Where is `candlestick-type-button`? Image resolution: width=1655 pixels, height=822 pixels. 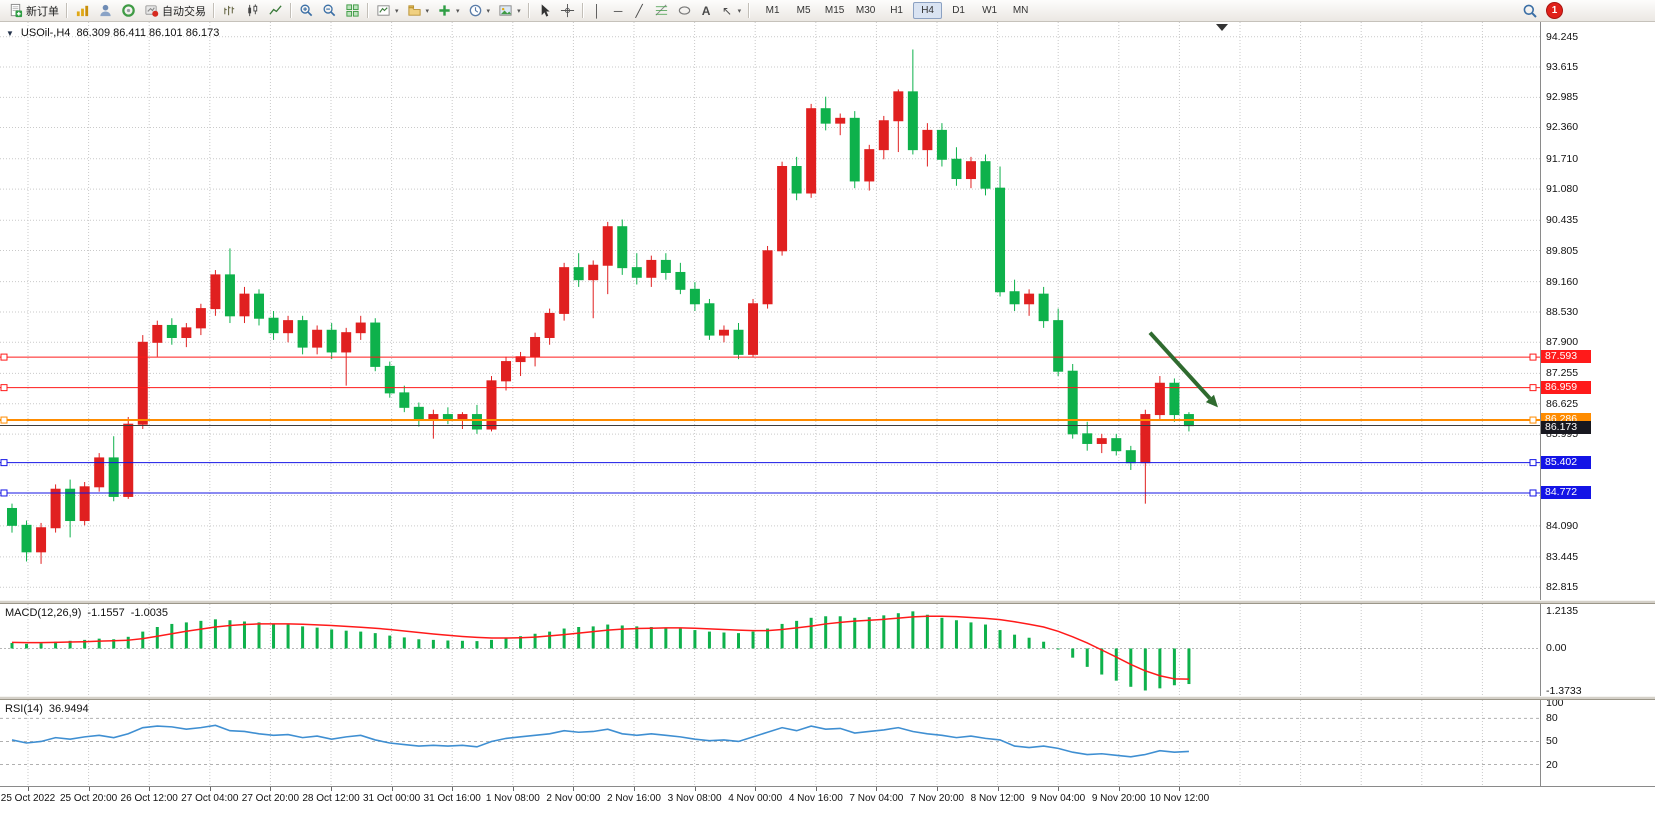 candlestick-type-button is located at coordinates (252, 11).